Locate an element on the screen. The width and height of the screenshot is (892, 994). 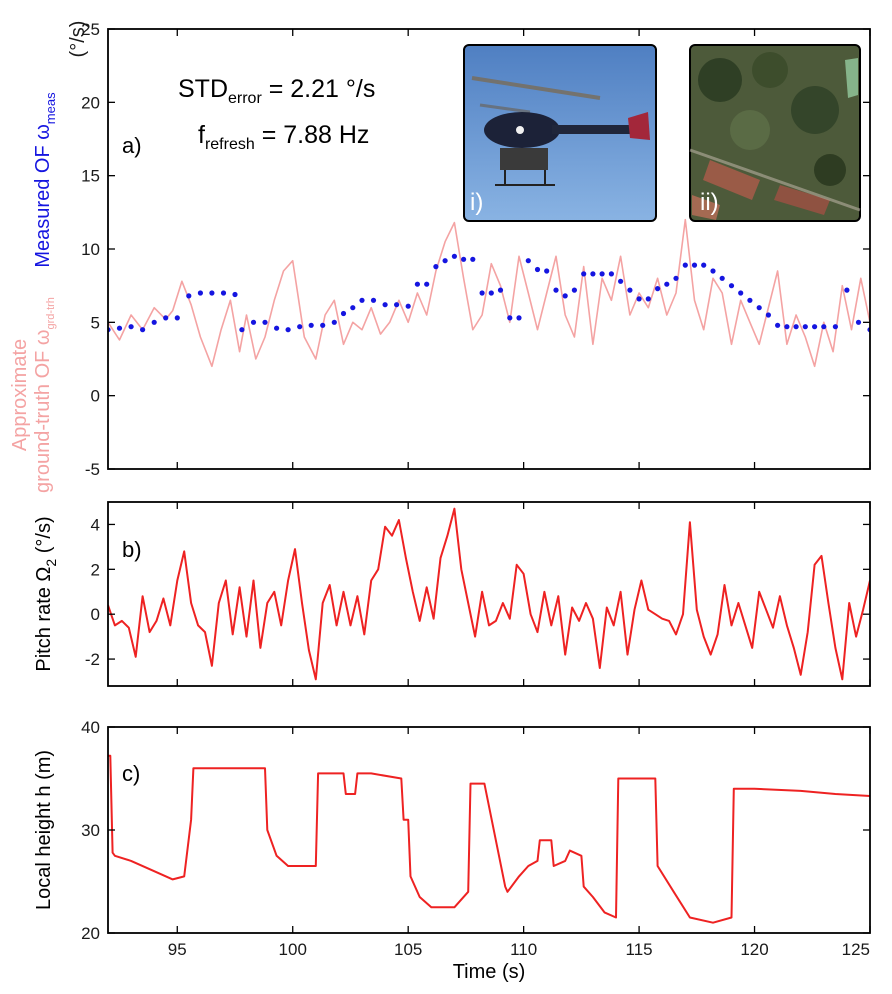
y-tick-label: 40 is located at coordinates (90, 727).